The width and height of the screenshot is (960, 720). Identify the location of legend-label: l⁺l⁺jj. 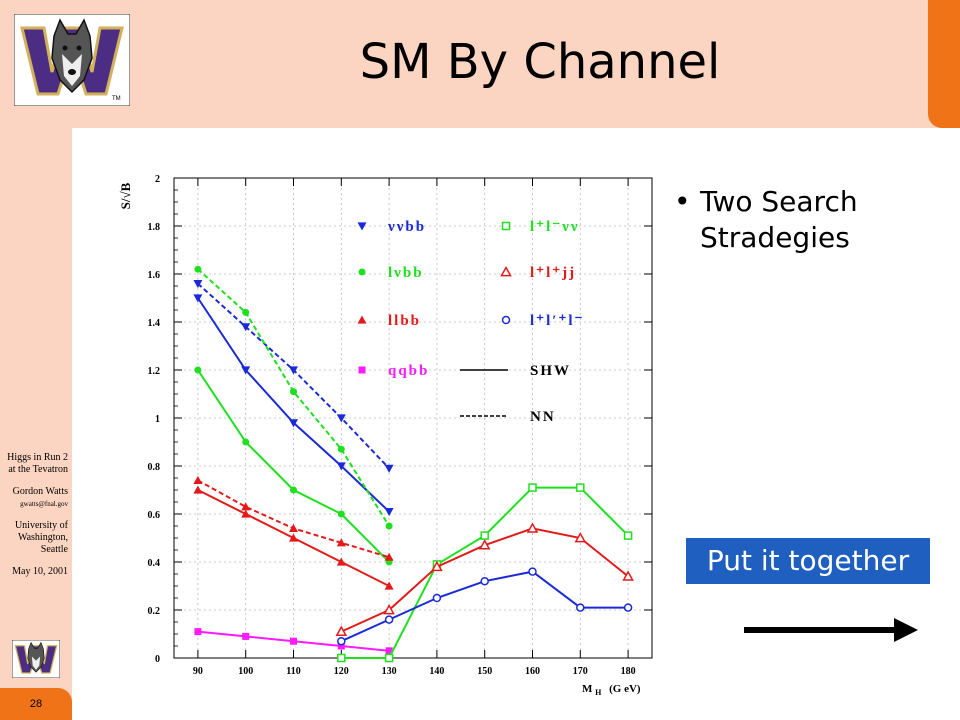
(553, 273).